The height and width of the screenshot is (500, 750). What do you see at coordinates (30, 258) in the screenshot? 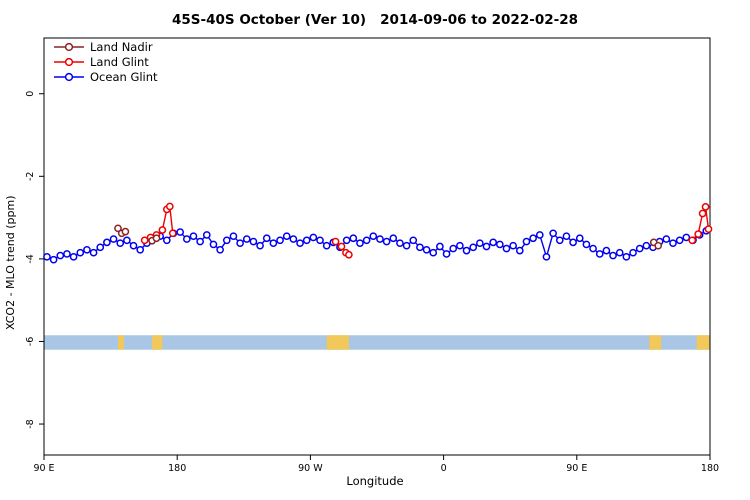
I see `svg-text: -4` at bounding box center [30, 258].